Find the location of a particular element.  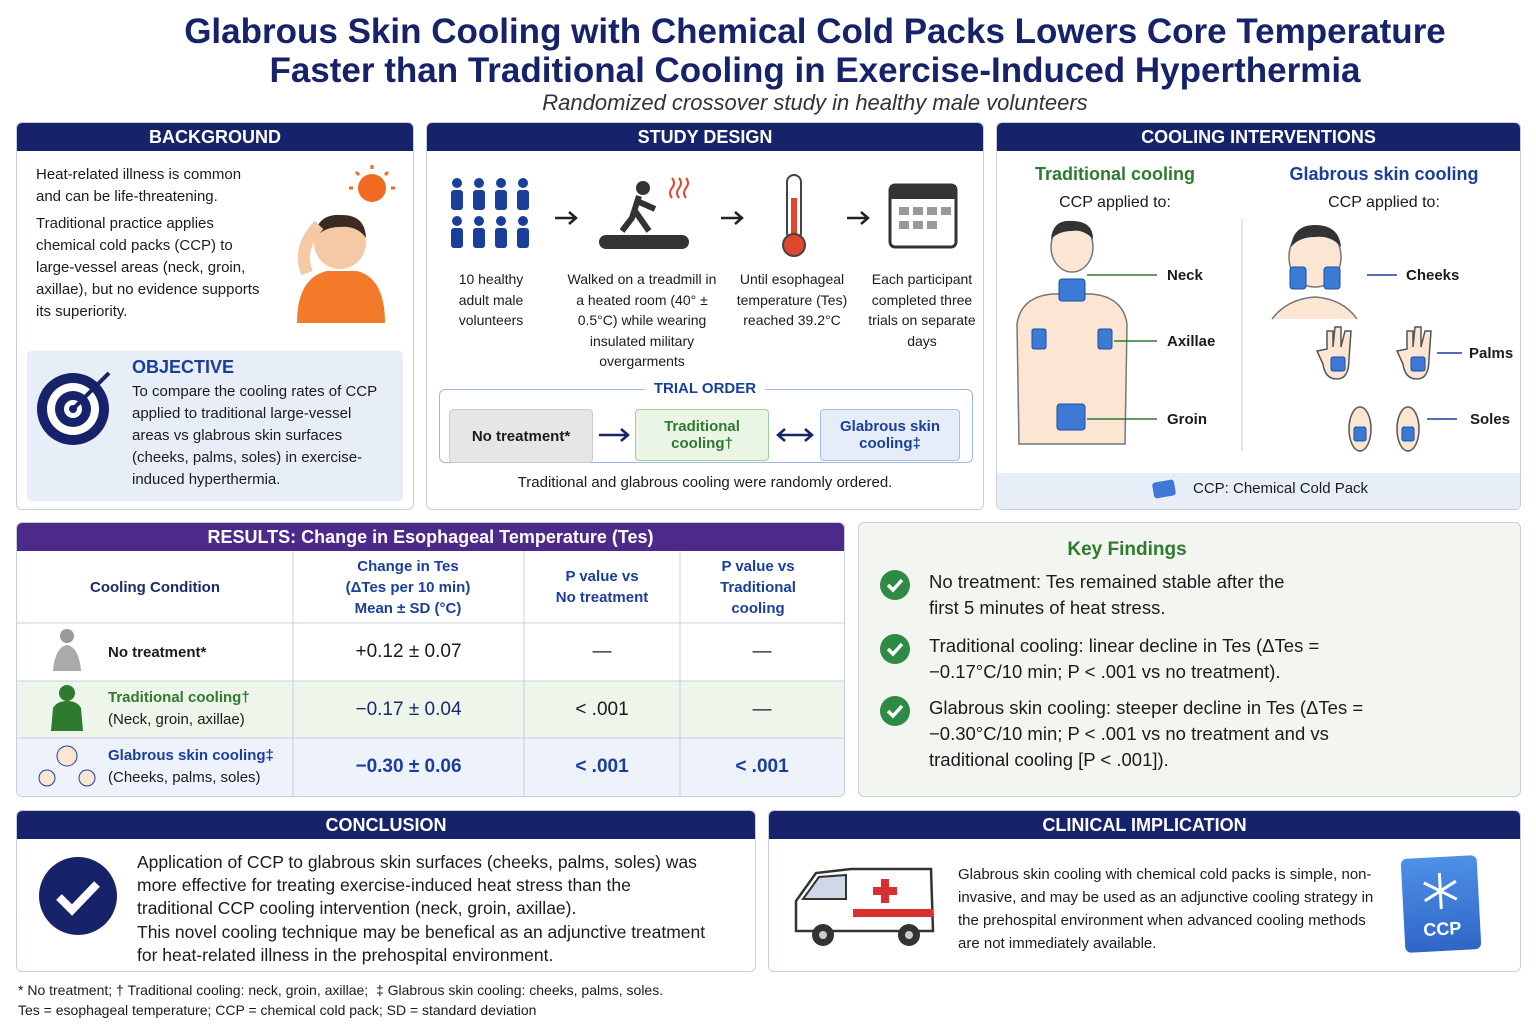

trial-order-heading: TRIAL ORDER is located at coordinates (705, 388).